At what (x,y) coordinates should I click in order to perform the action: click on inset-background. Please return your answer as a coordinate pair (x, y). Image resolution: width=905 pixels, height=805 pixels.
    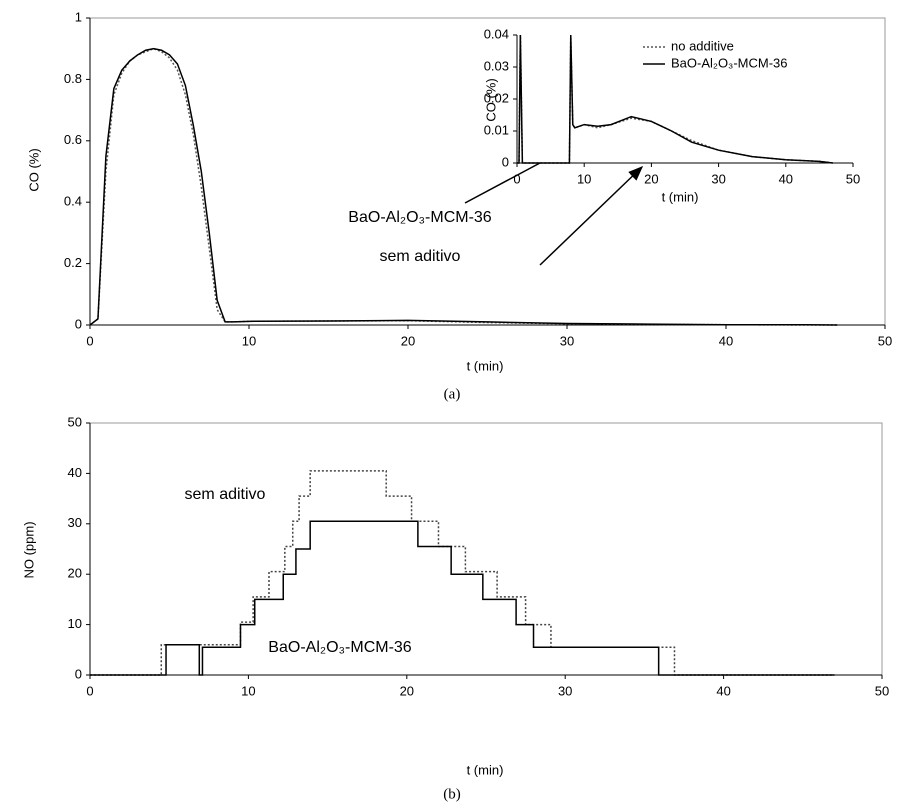
    Looking at the image, I should click on (685, 96).